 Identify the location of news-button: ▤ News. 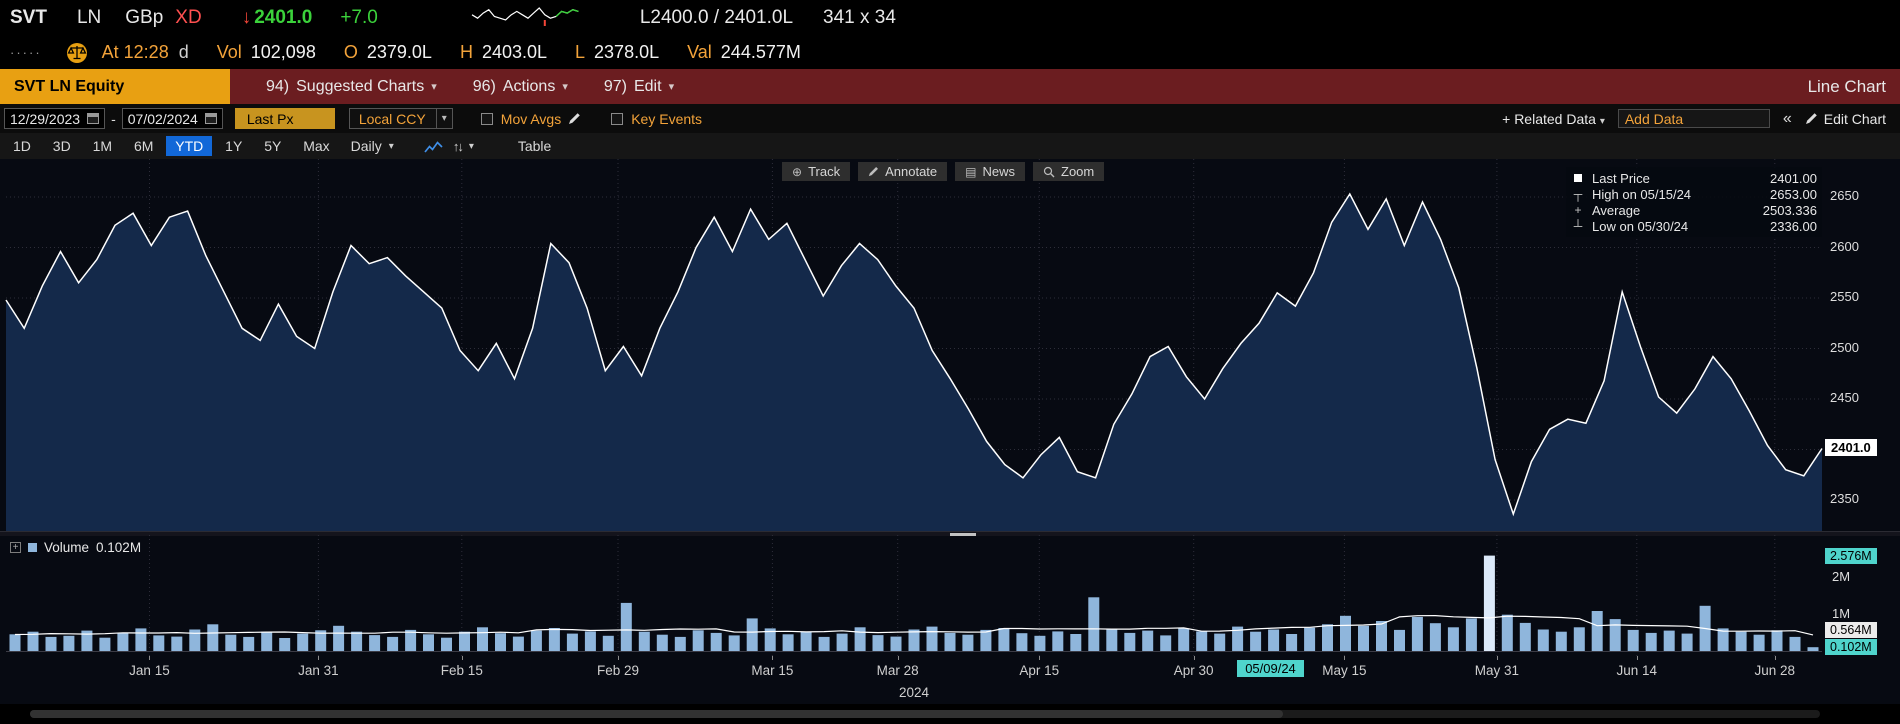
(990, 171).